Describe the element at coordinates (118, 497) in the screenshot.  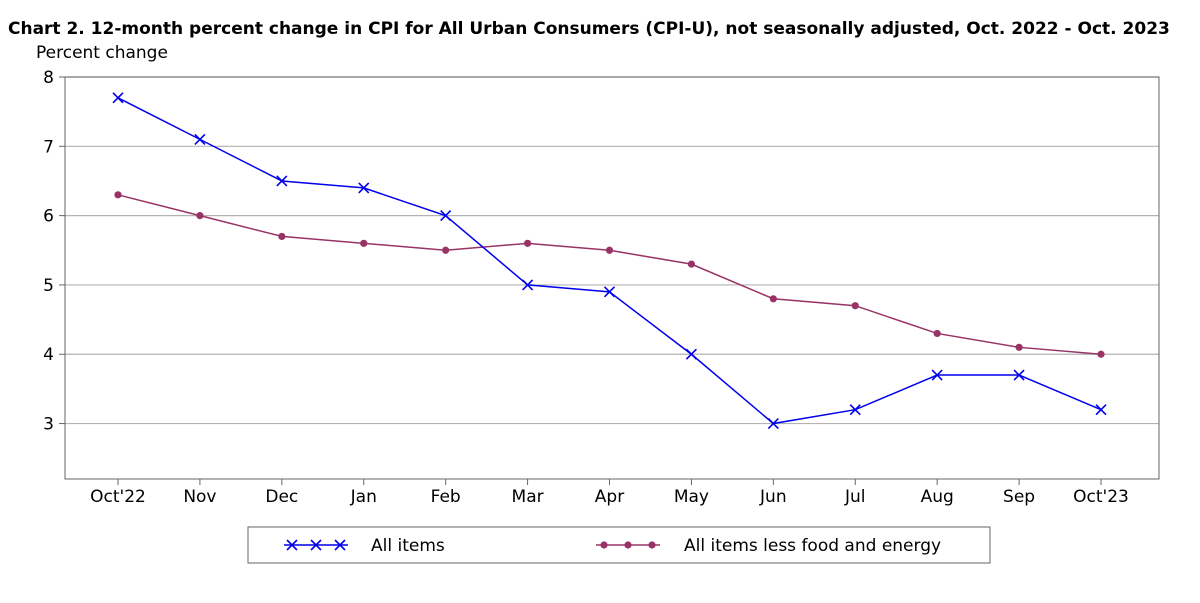
I see `x-tick-label: Oct'22` at that location.